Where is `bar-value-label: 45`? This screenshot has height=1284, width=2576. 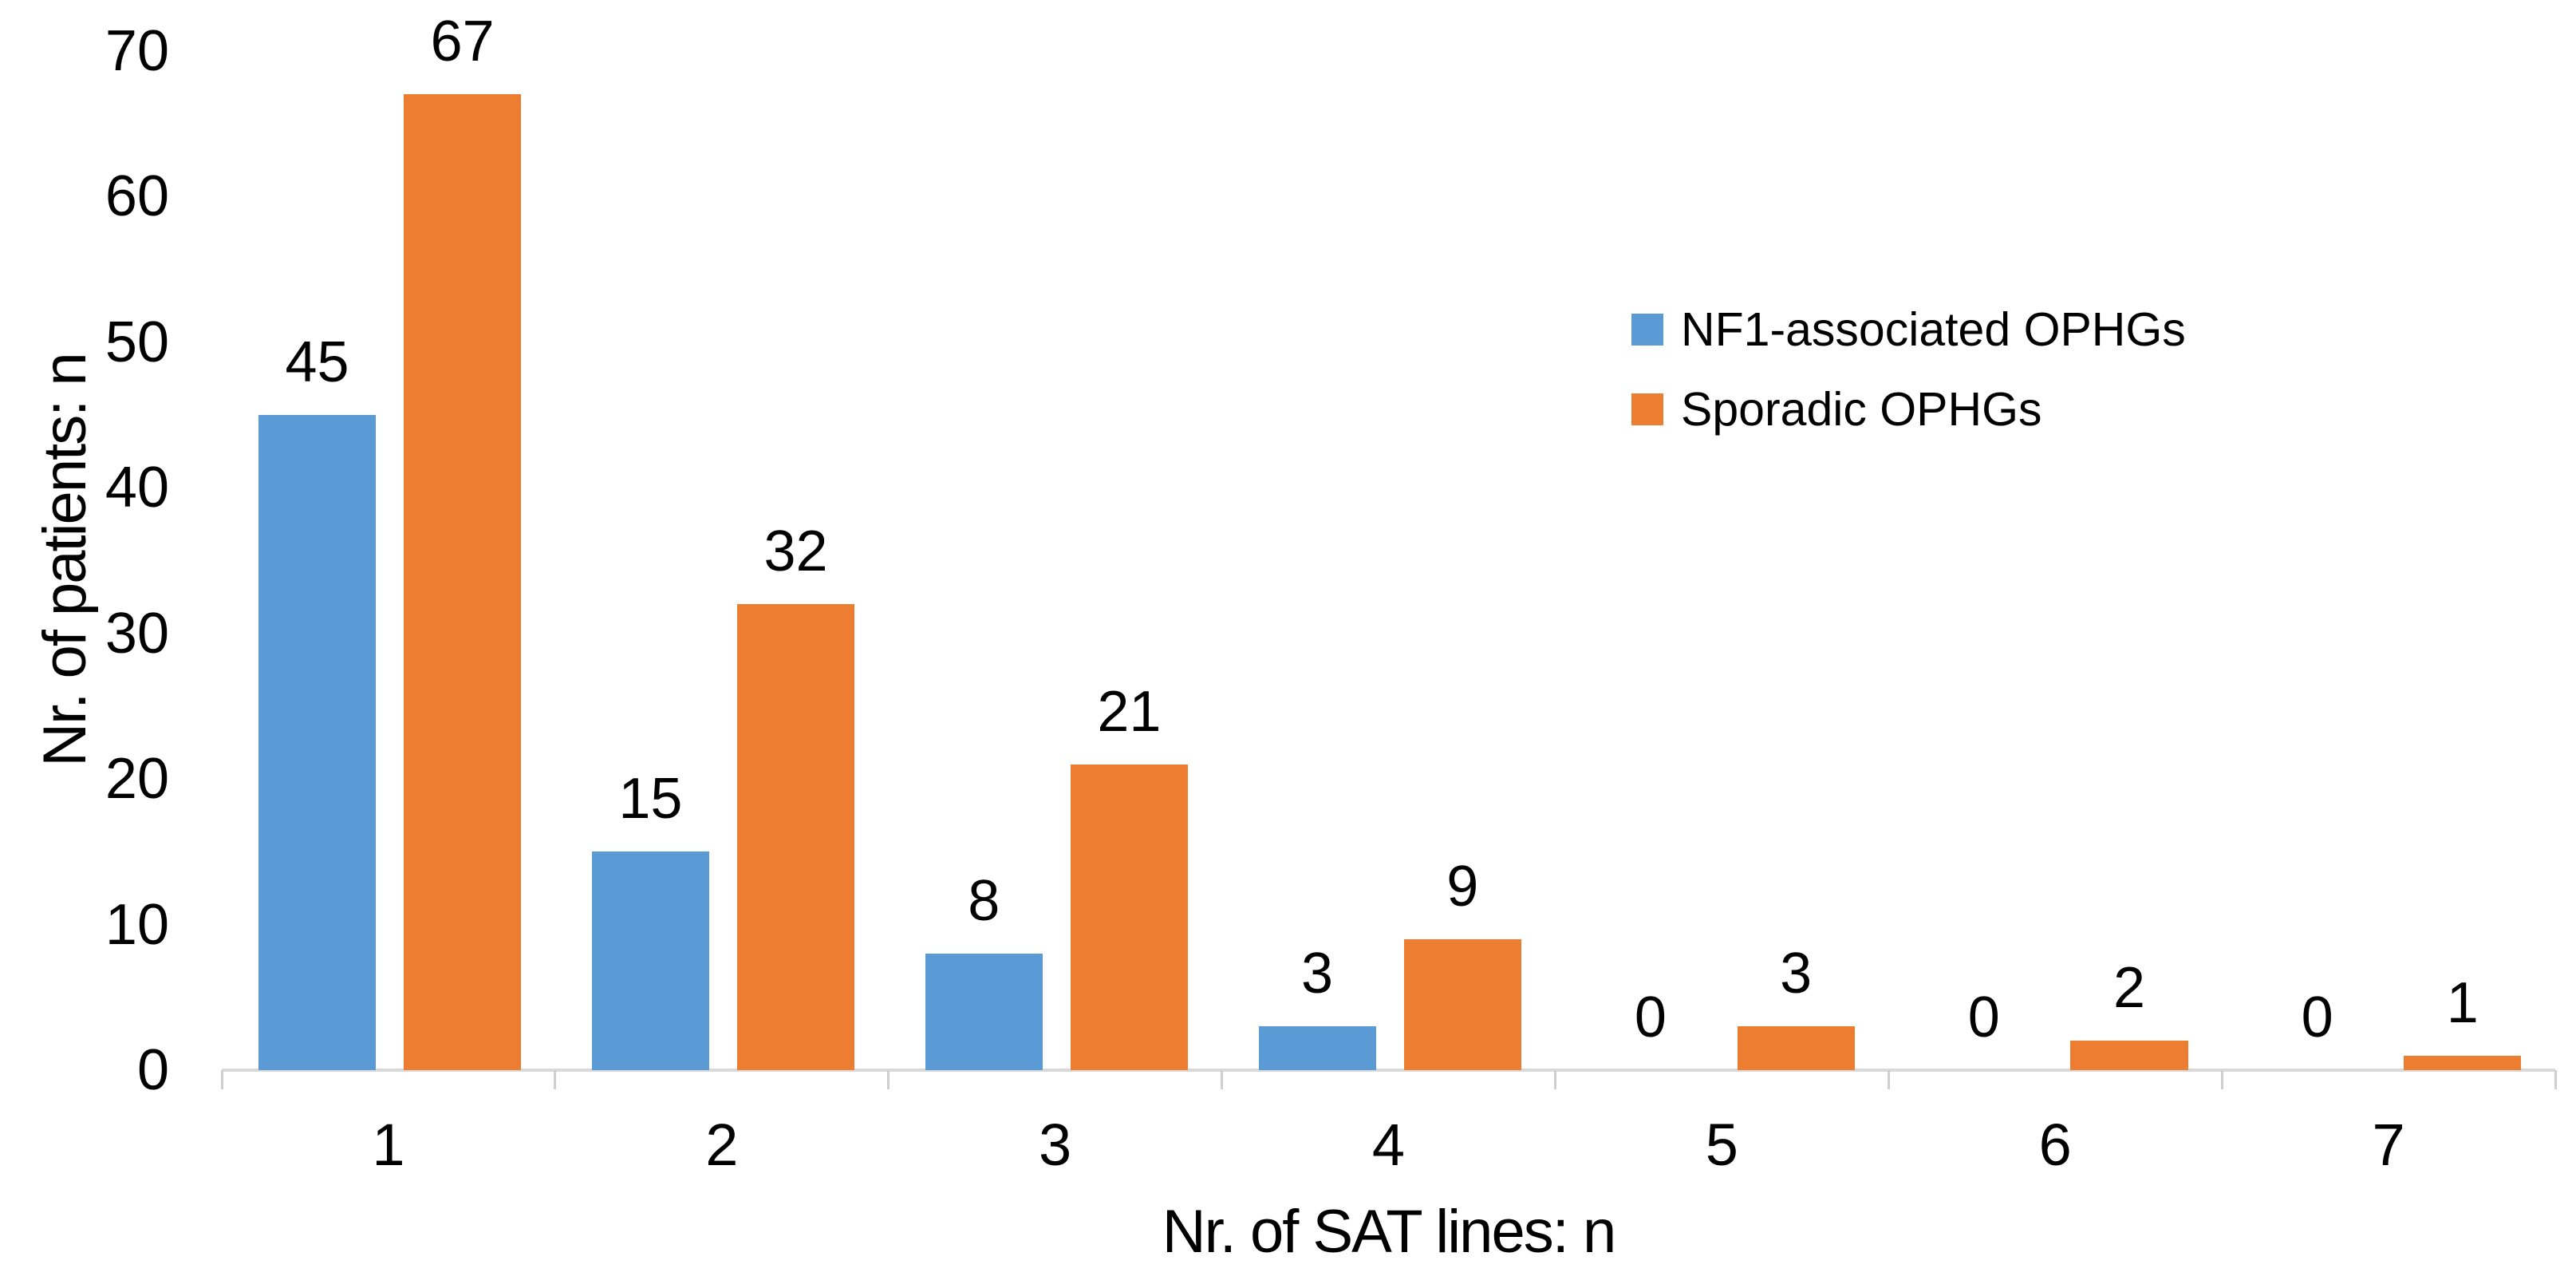 bar-value-label: 45 is located at coordinates (317, 362).